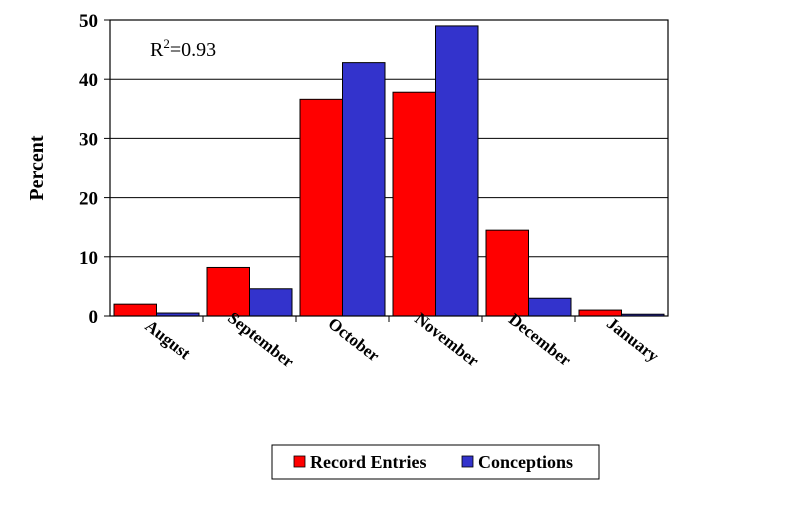 This screenshot has width=805, height=508. Describe the element at coordinates (321, 207) in the screenshot. I see `bar-record-entries-october` at that location.